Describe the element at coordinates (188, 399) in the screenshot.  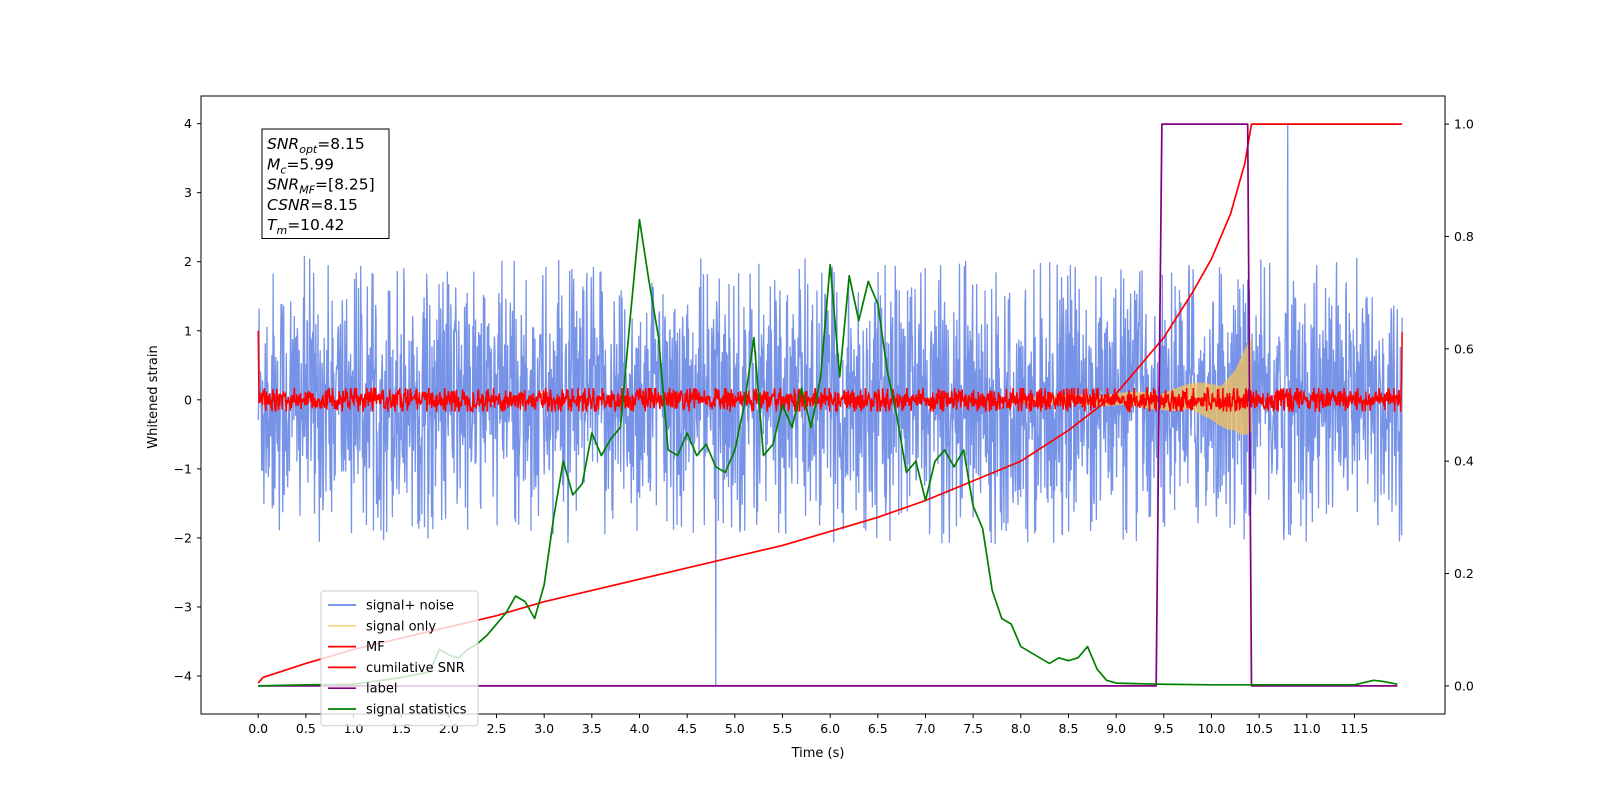
I see `y-tick-label: 0` at that location.